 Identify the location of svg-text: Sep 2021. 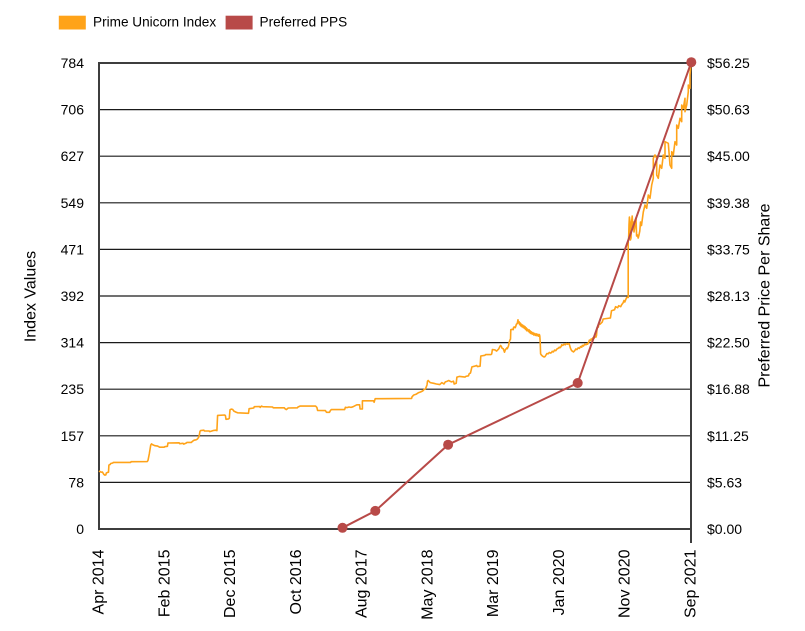
(691, 583).